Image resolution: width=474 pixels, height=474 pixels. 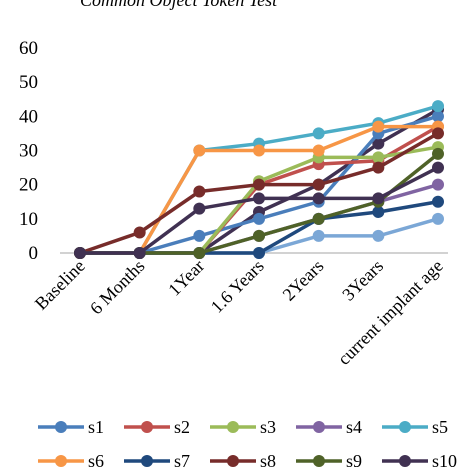 What do you see at coordinates (419, 461) in the screenshot?
I see `legend-item-s10: s10` at bounding box center [419, 461].